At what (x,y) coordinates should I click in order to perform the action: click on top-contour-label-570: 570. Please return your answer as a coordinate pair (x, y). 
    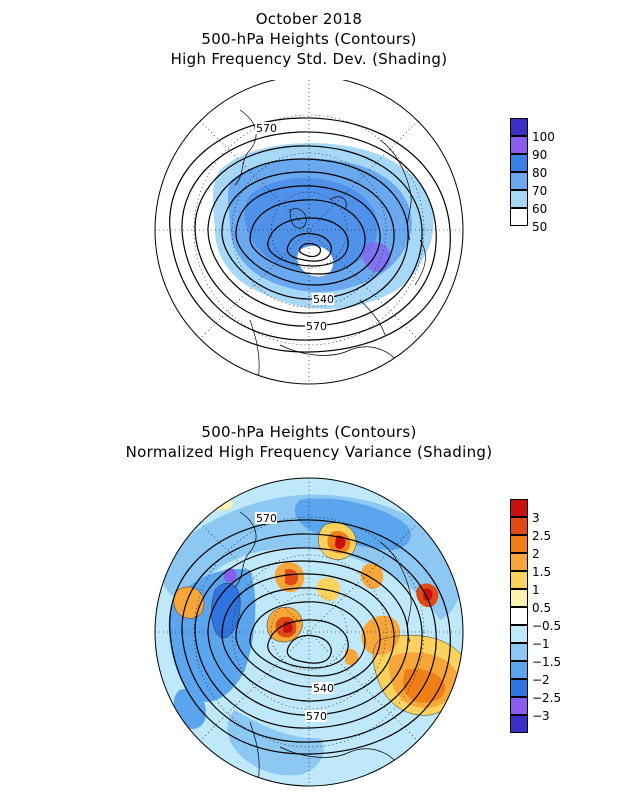
    Looking at the image, I should click on (266, 128).